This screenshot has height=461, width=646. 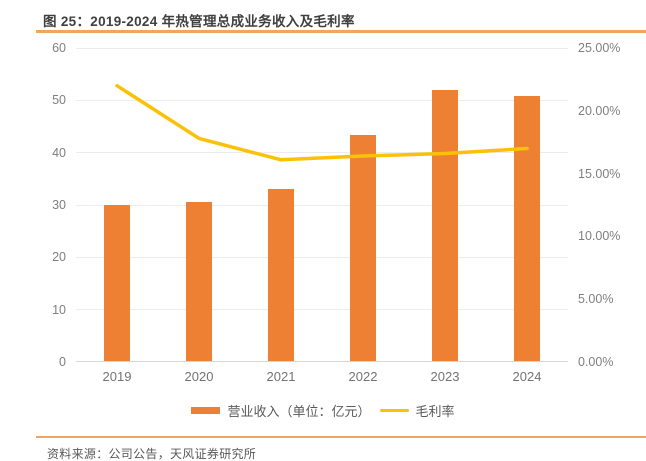 What do you see at coordinates (281, 275) in the screenshot?
I see `bar-2021` at bounding box center [281, 275].